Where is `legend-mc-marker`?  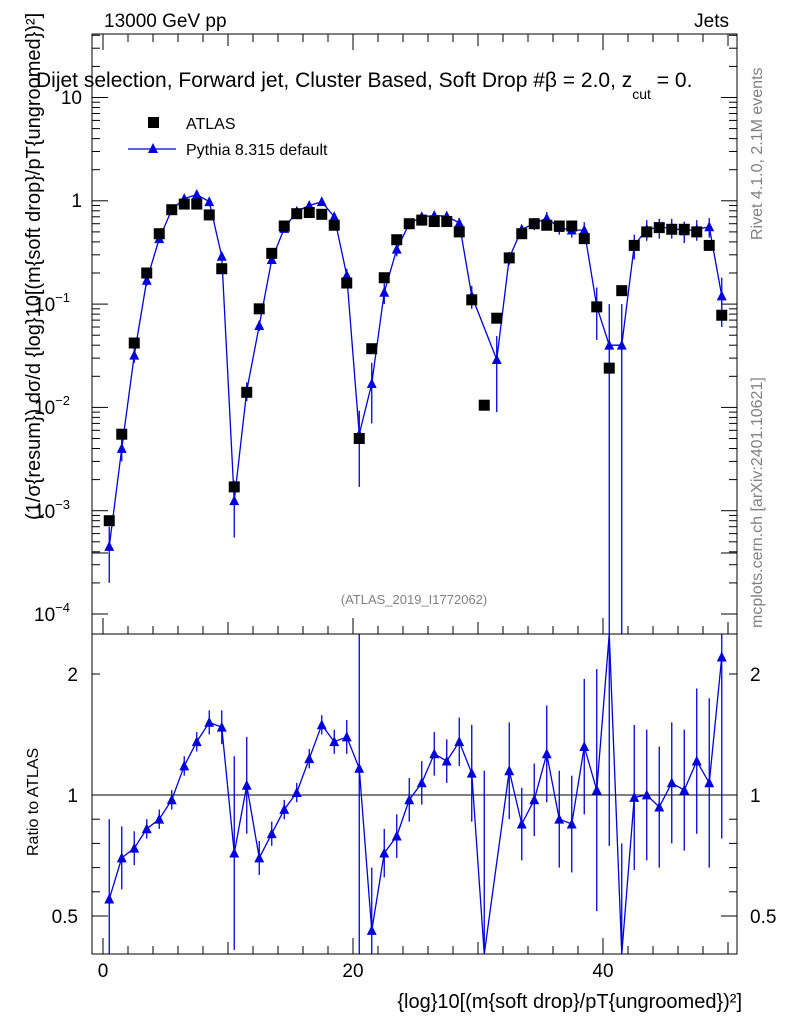 legend-mc-marker is located at coordinates (153, 148).